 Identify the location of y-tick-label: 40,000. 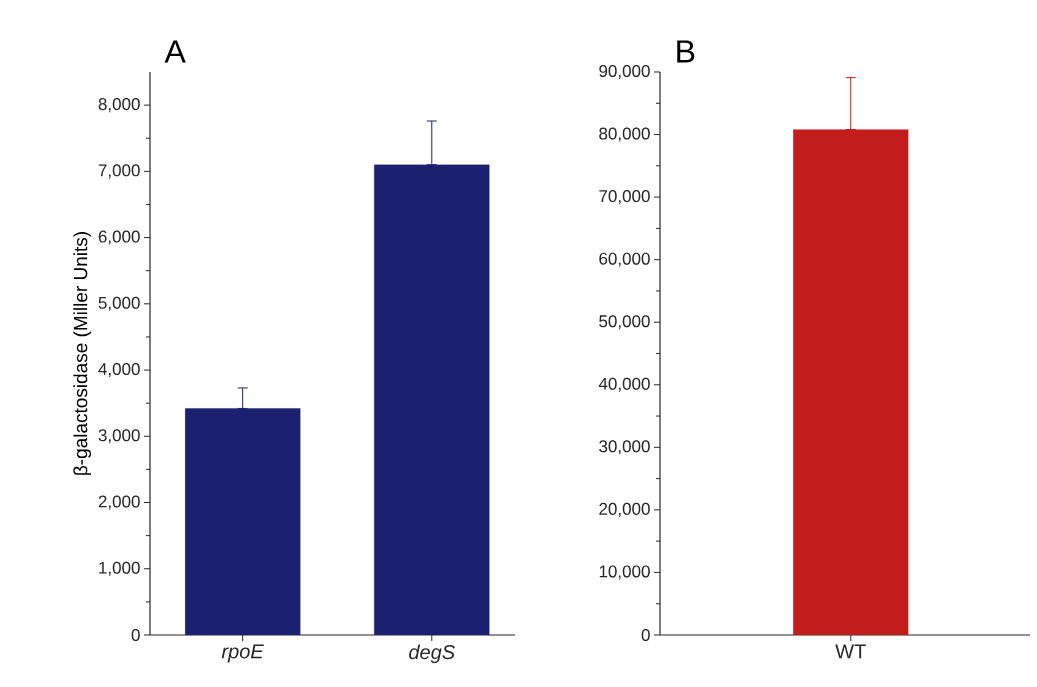
(624, 384).